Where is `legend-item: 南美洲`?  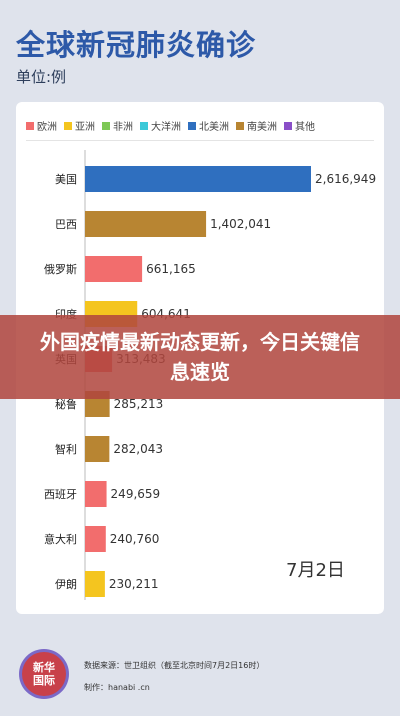
legend-item: 南美洲 is located at coordinates (256, 125).